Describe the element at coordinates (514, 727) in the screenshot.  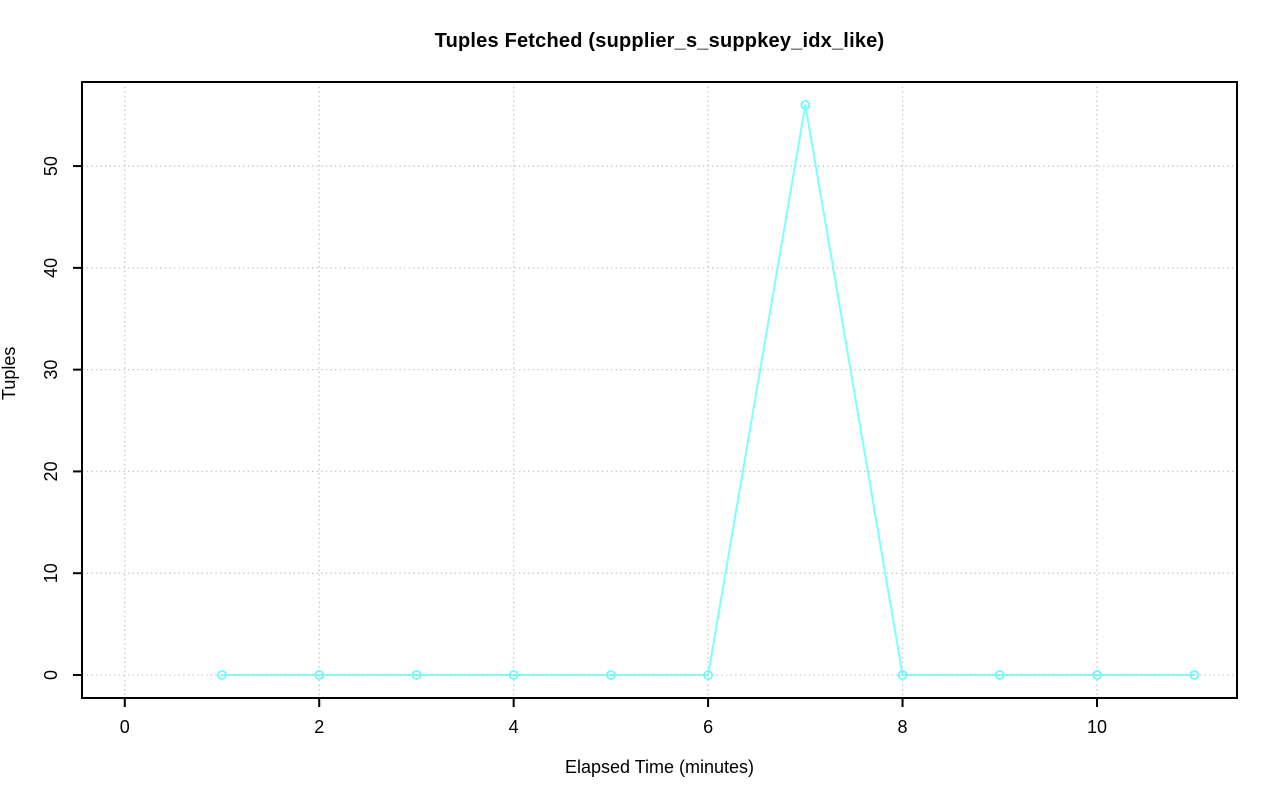
I see `x-tick-label: 4` at that location.